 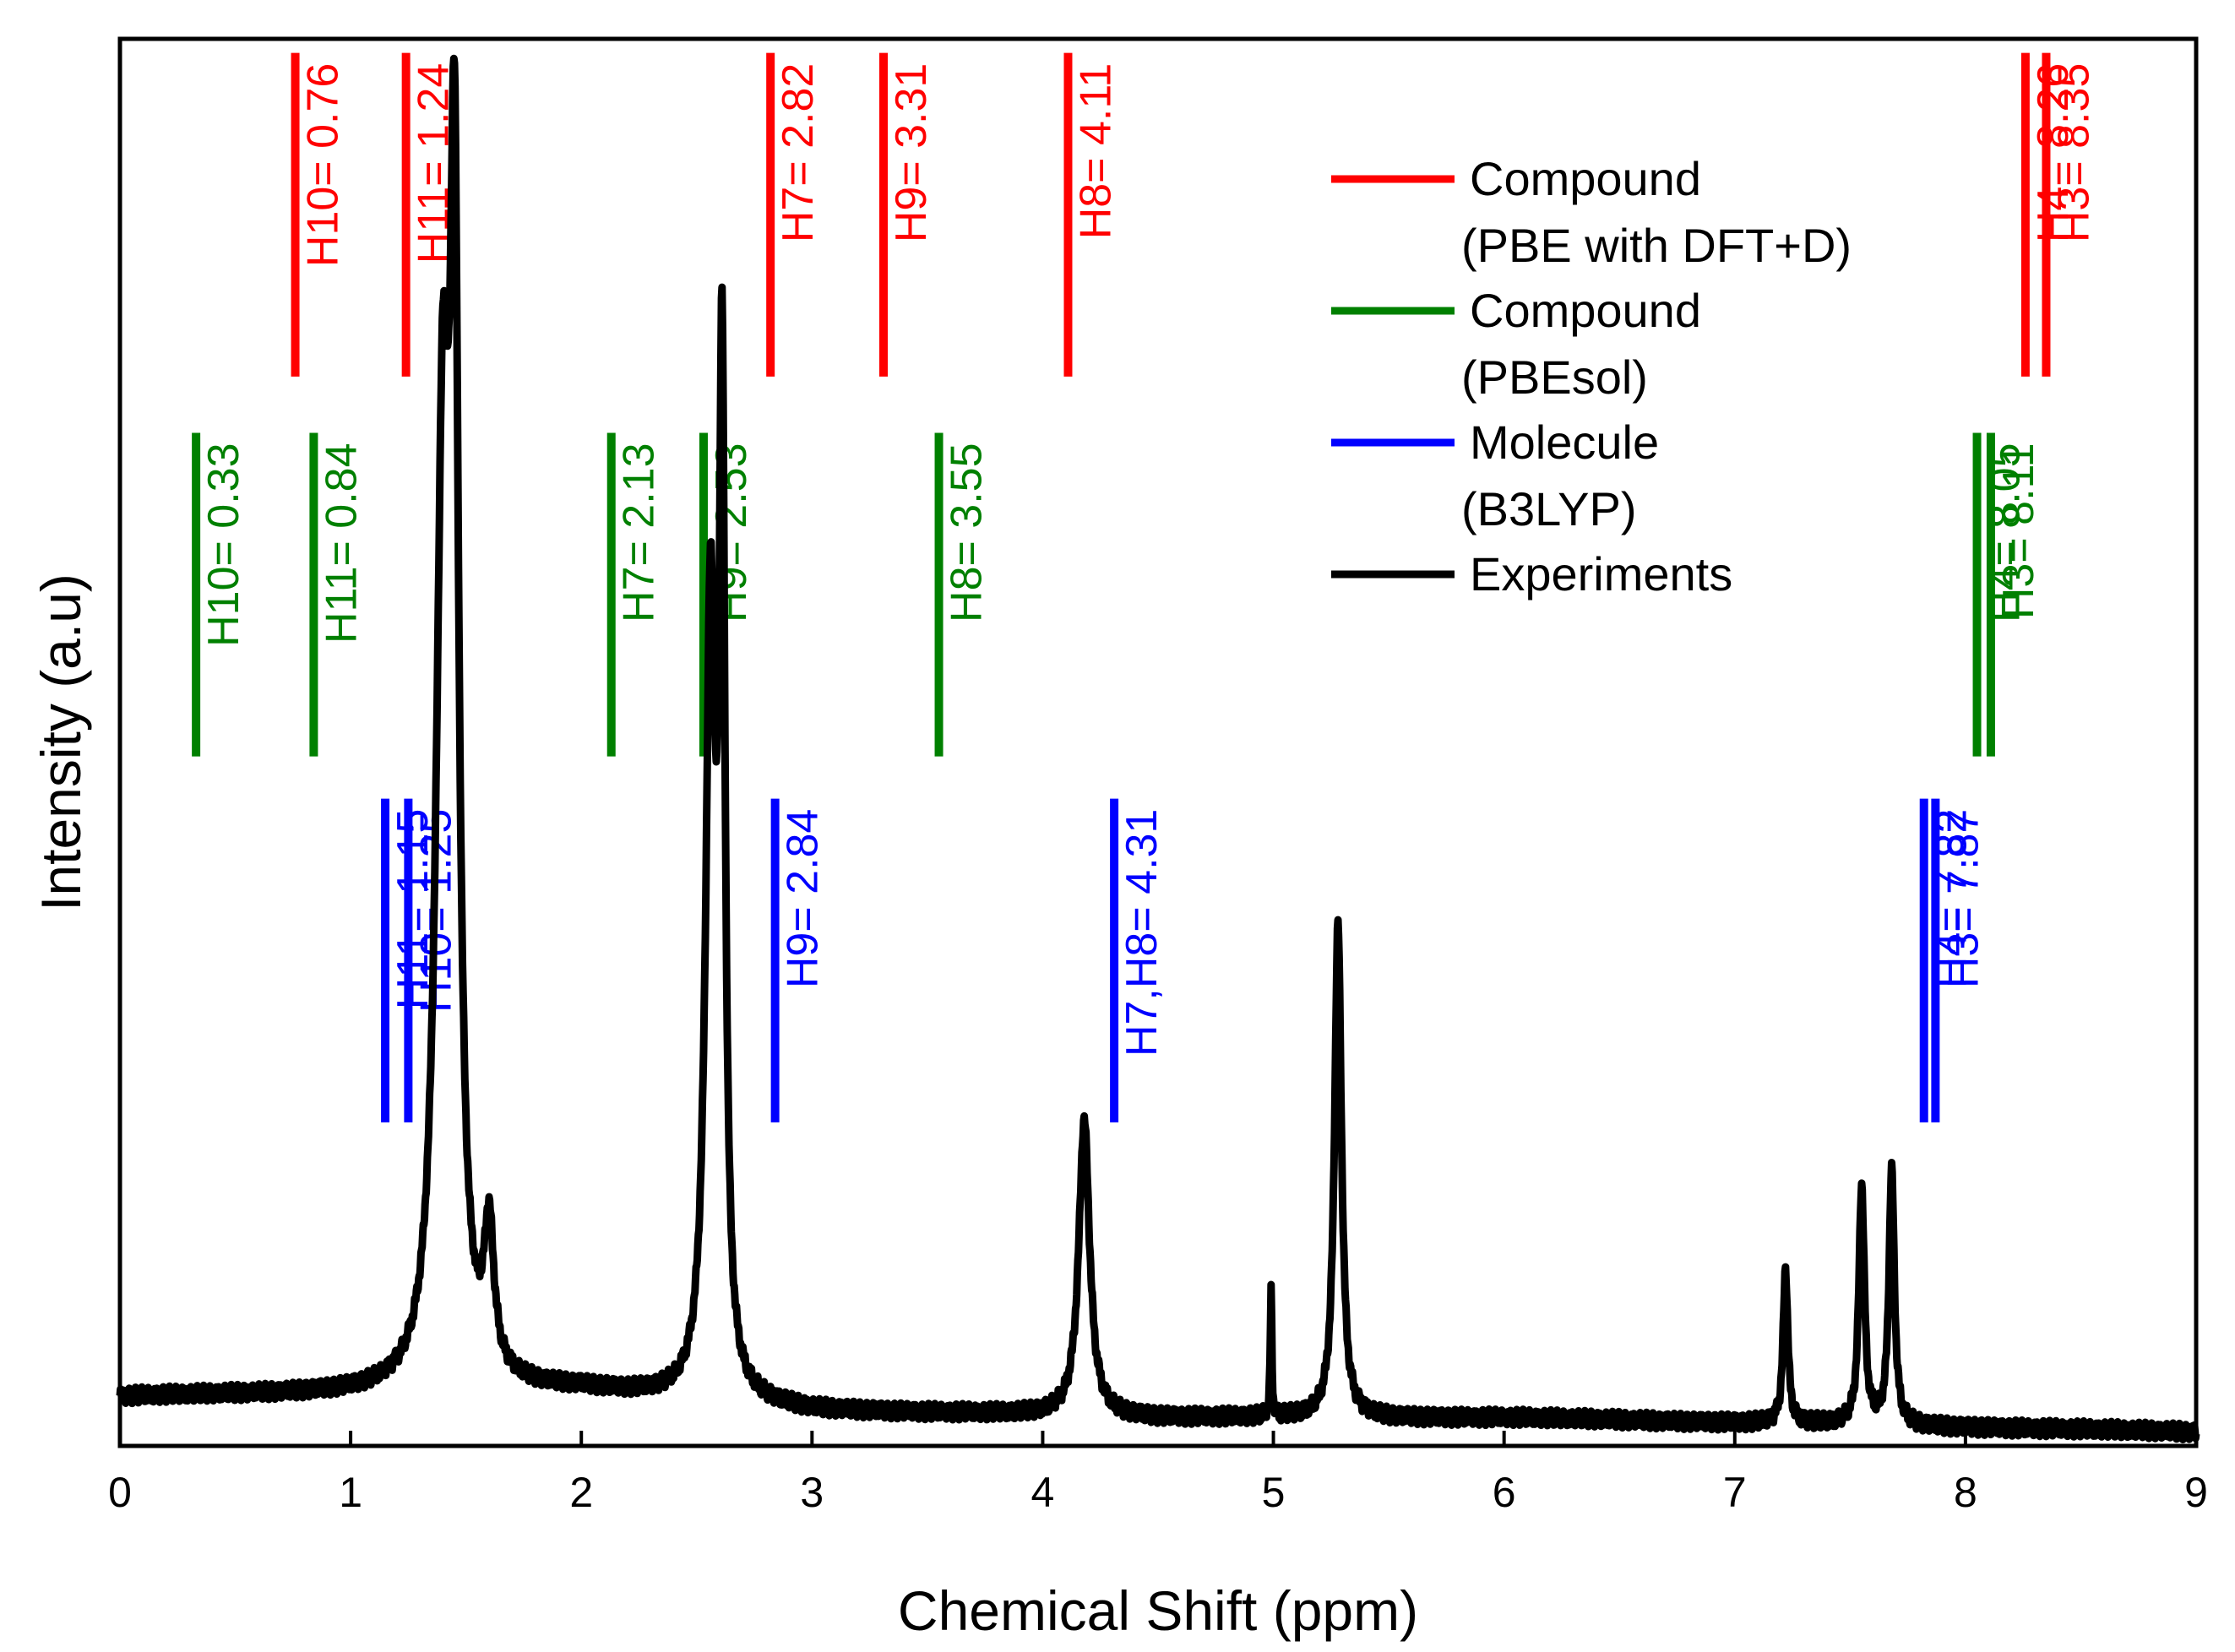 I want to click on x-tick-label: 7, so click(x=1735, y=1492).